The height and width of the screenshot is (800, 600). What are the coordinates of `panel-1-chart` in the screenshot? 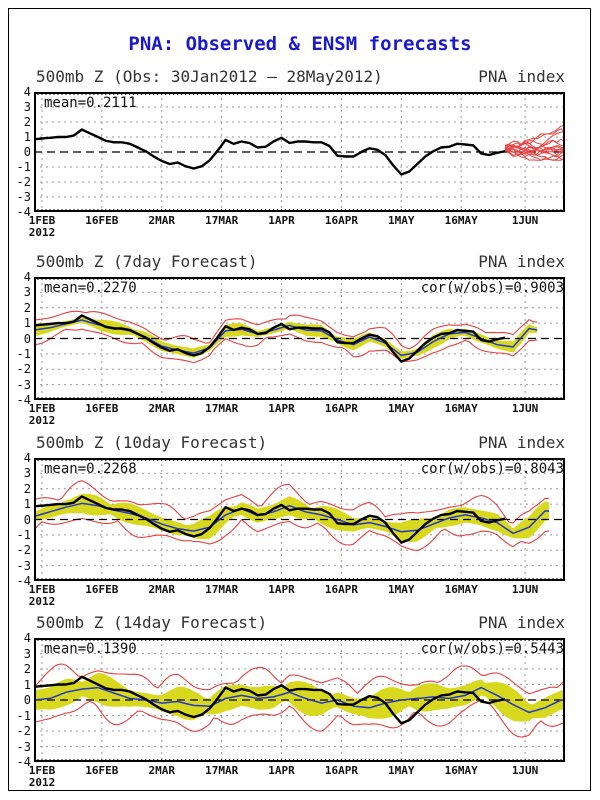 It's located at (299, 152).